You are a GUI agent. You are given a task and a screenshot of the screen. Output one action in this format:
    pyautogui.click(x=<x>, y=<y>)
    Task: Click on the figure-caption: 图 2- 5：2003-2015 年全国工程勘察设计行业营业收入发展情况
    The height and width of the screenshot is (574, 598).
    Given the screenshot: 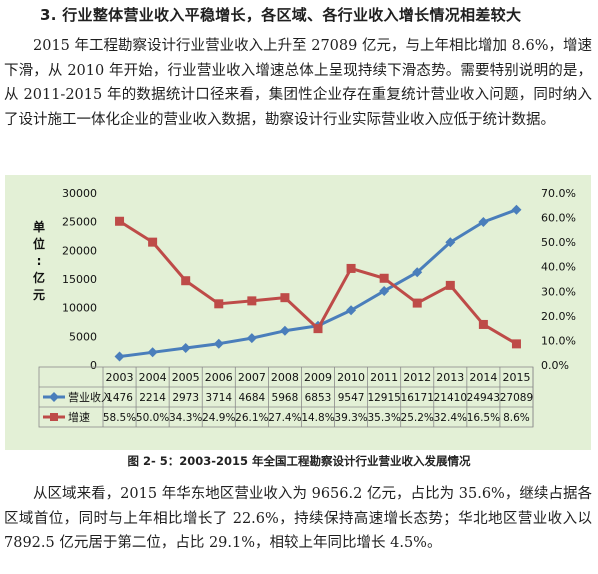 What is the action you would take?
    pyautogui.click(x=299, y=461)
    